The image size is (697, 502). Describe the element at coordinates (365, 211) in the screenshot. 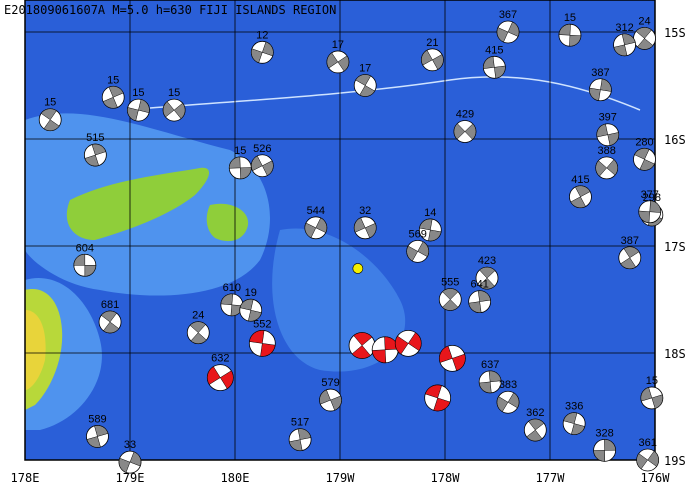

I see `depth-label: 32` at that location.